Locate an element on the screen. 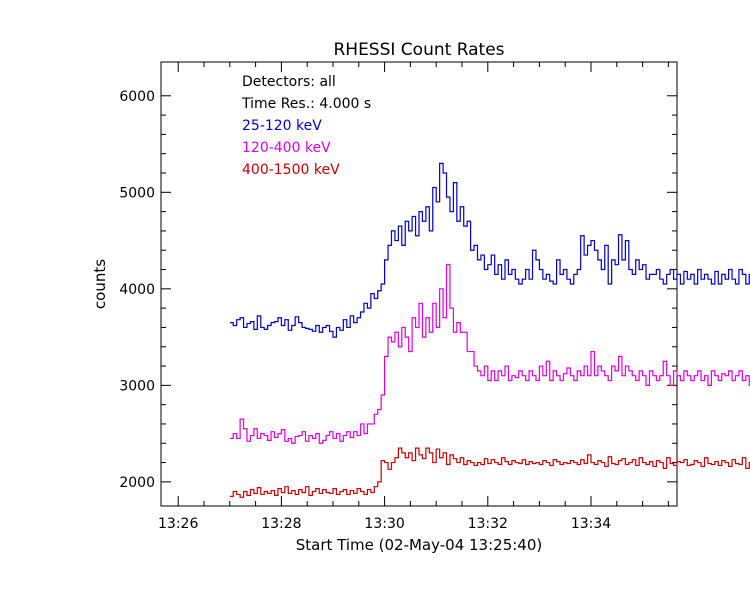  y-tick-label: 2000 is located at coordinates (137, 483).